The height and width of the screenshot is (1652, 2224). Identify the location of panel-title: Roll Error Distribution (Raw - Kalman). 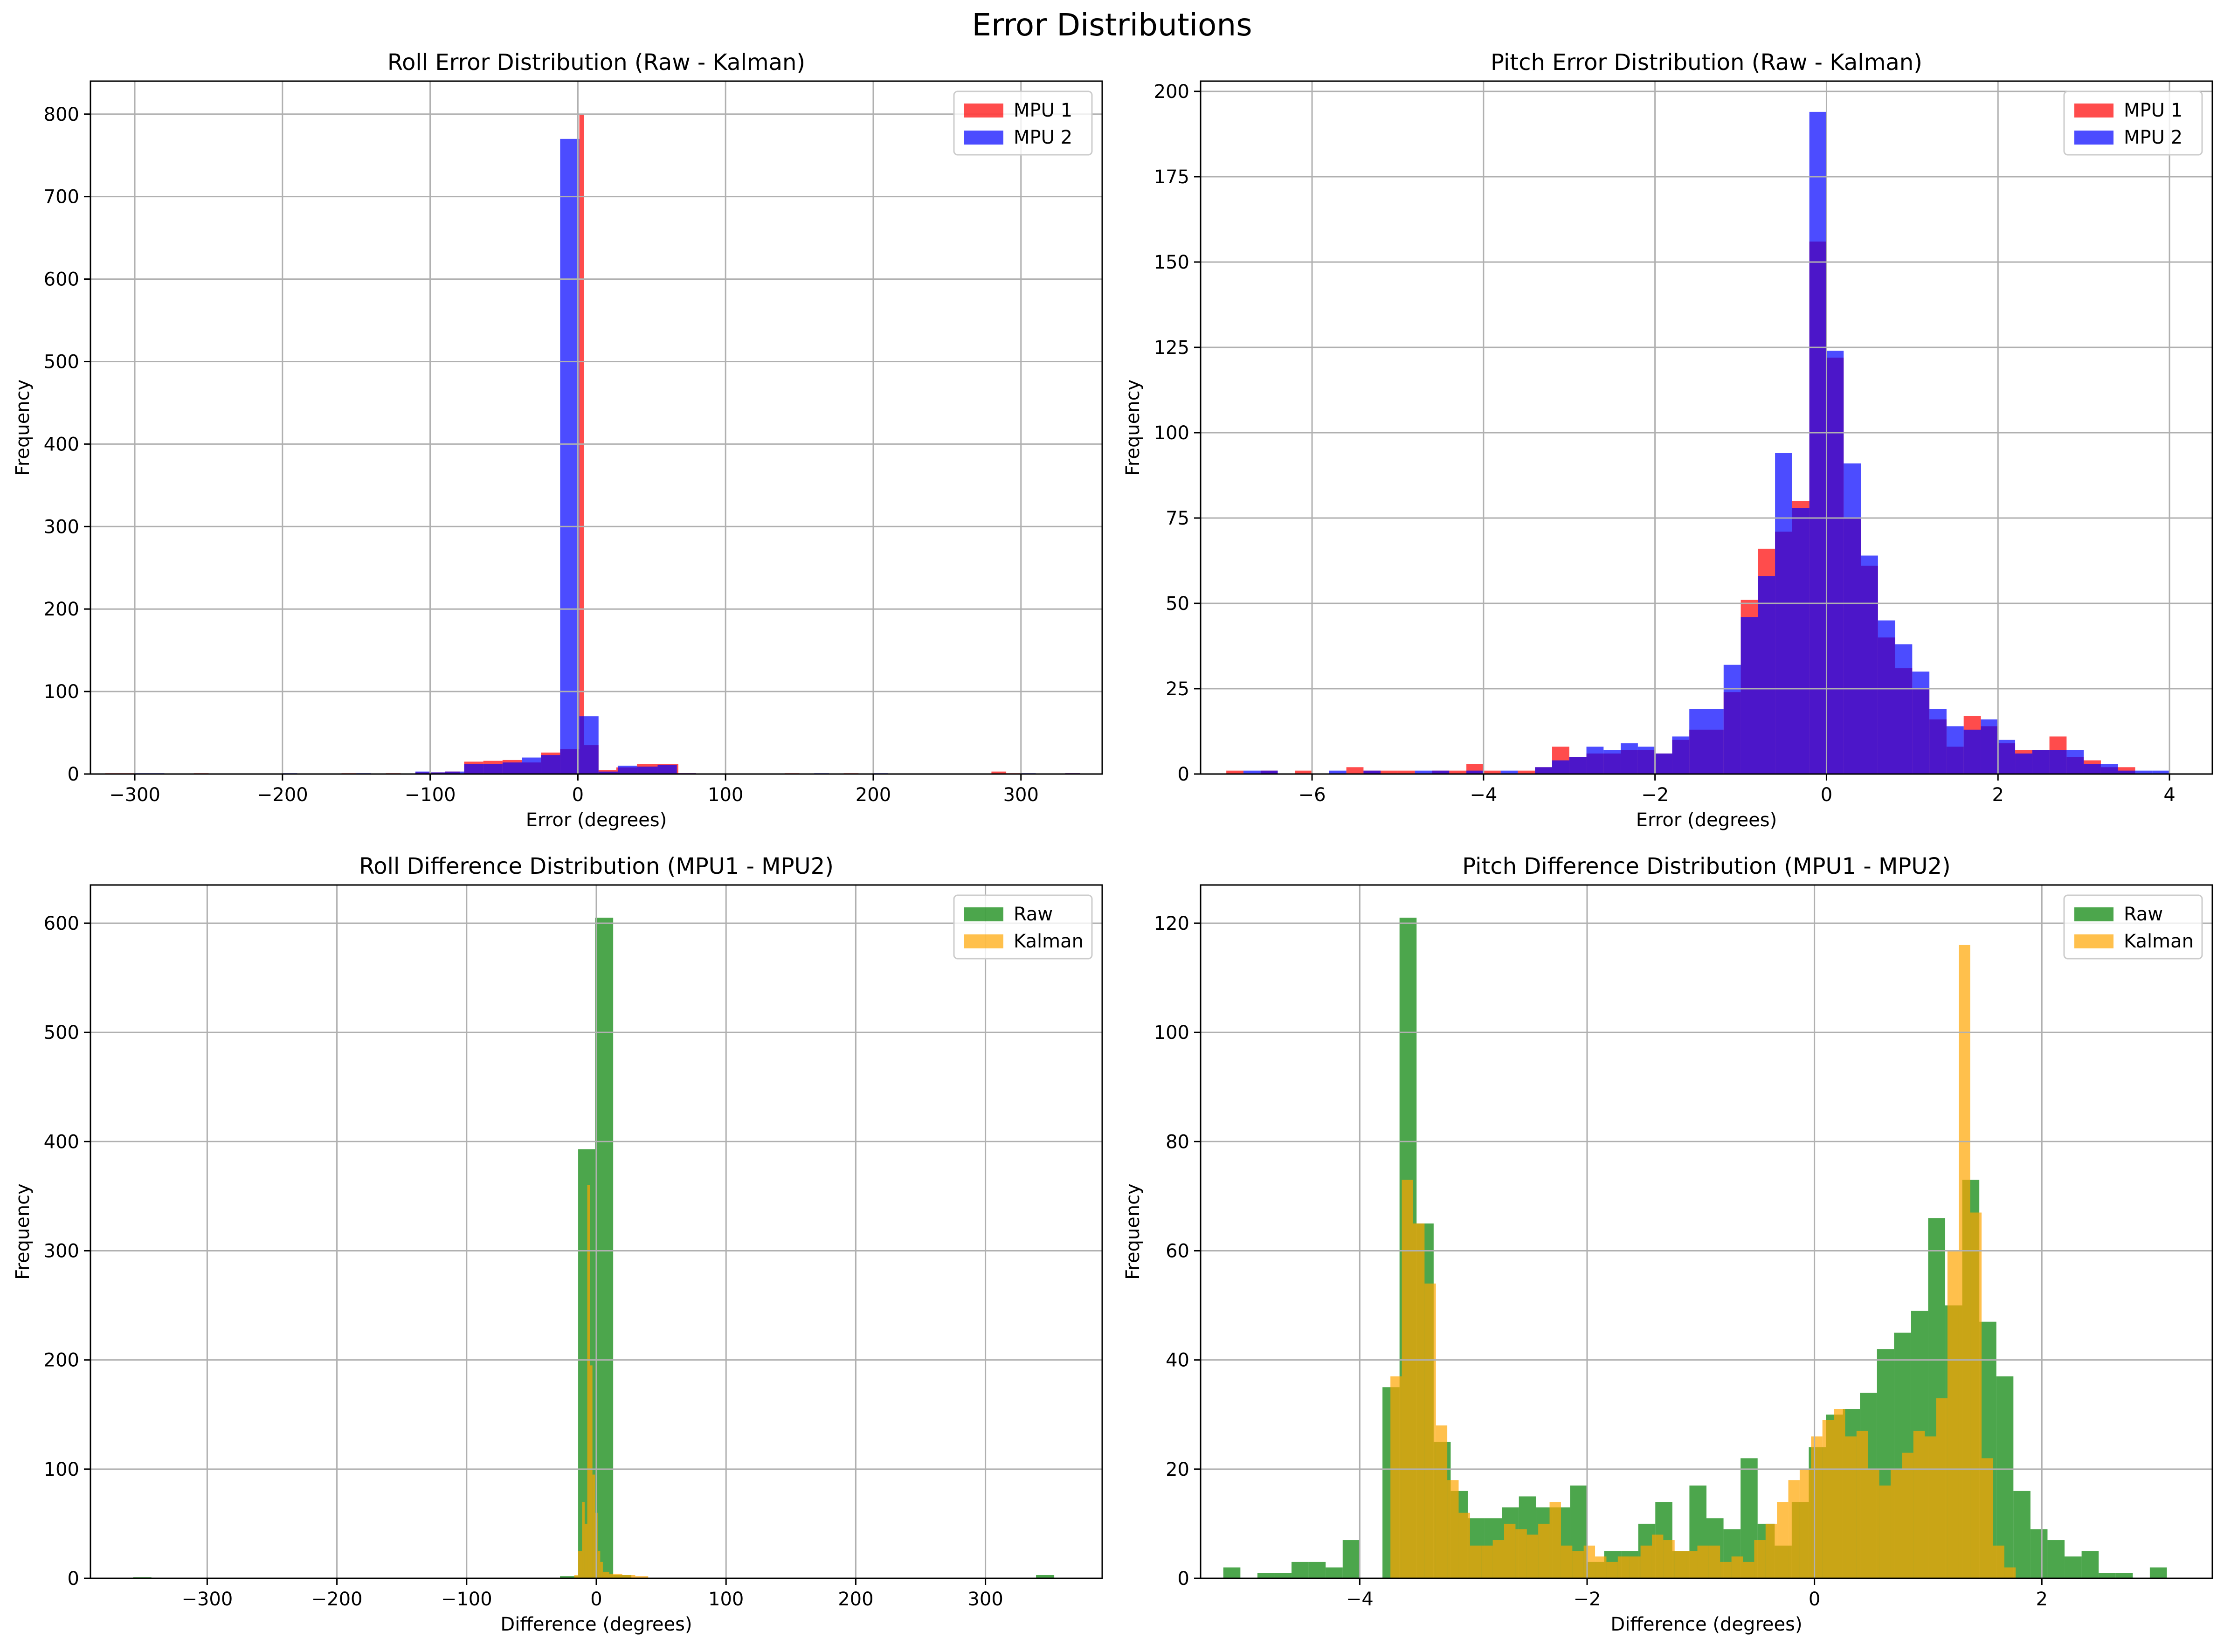
(596, 63).